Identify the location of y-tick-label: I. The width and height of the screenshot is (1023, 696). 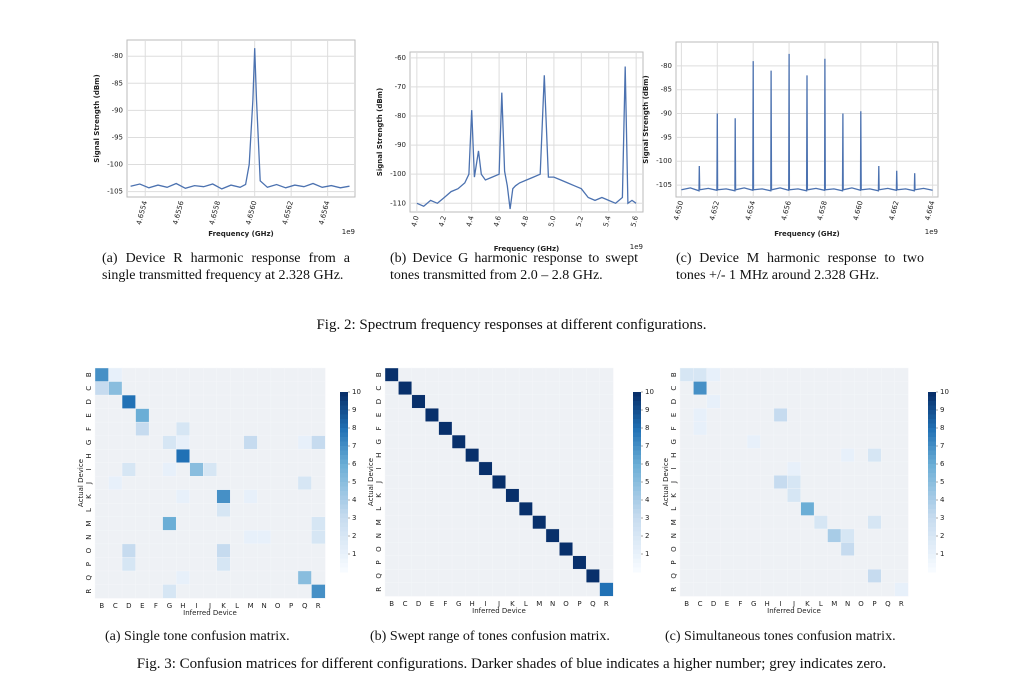
(89, 469).